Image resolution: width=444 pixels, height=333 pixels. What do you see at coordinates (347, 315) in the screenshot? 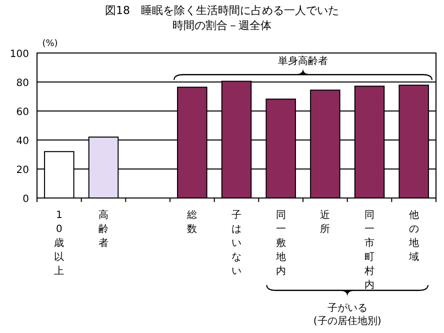
I see `text: 子がいる (子の居住地別)` at bounding box center [347, 315].